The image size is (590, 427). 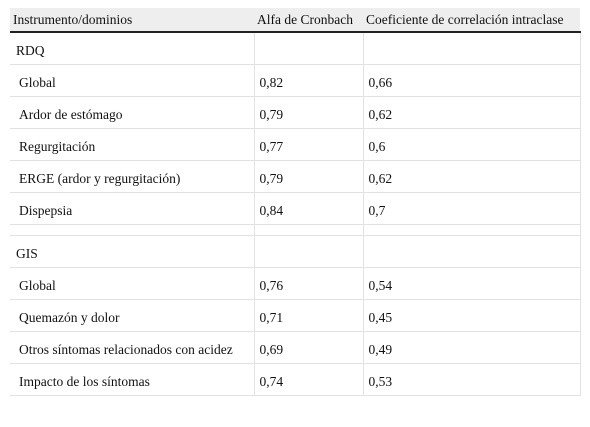 I want to click on table-cell: 0,82, so click(x=308, y=80).